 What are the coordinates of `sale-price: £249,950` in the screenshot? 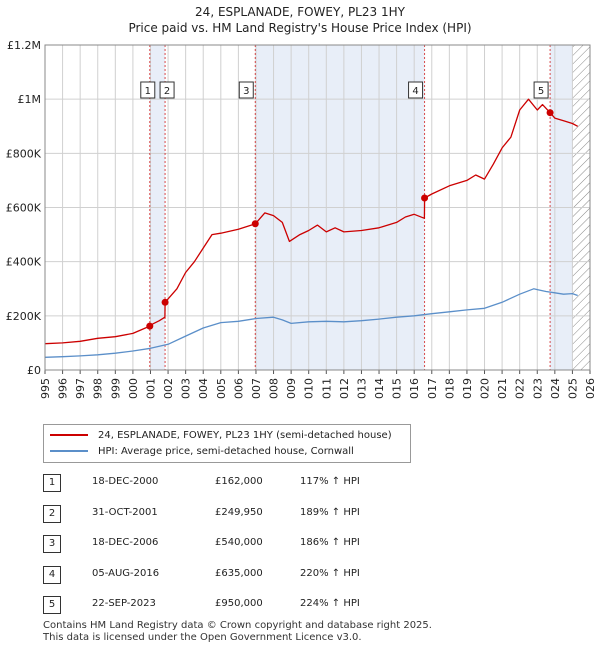 It's located at (239, 512).